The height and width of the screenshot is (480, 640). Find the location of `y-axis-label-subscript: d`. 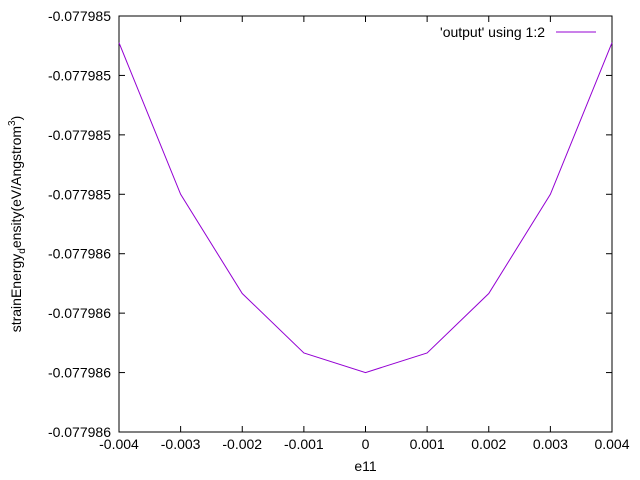

y-axis-label-subscript: d is located at coordinates (22, 251).